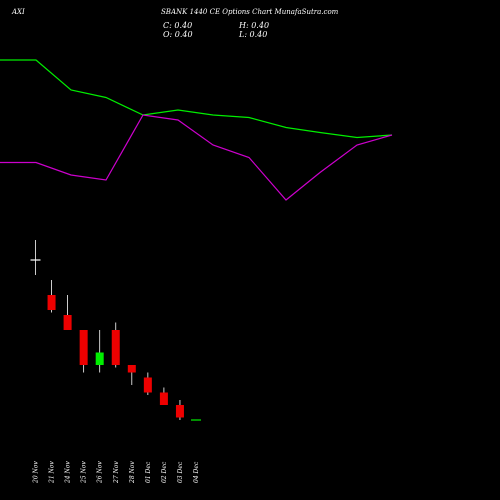 This screenshot has height=500, width=500. What do you see at coordinates (68, 472) in the screenshot?
I see `x-tick-label: 24 Nov` at bounding box center [68, 472].